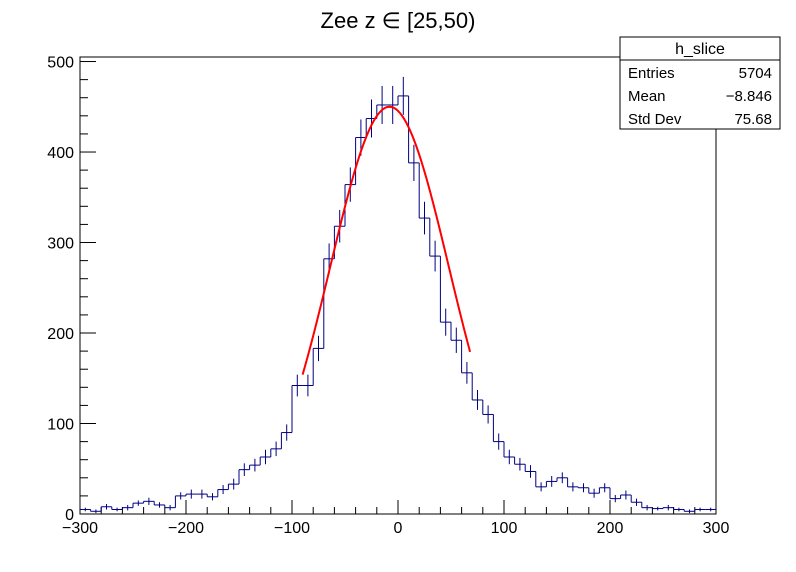  Describe the element at coordinates (398, 528) in the screenshot. I see `x-tick-label: 0` at that location.